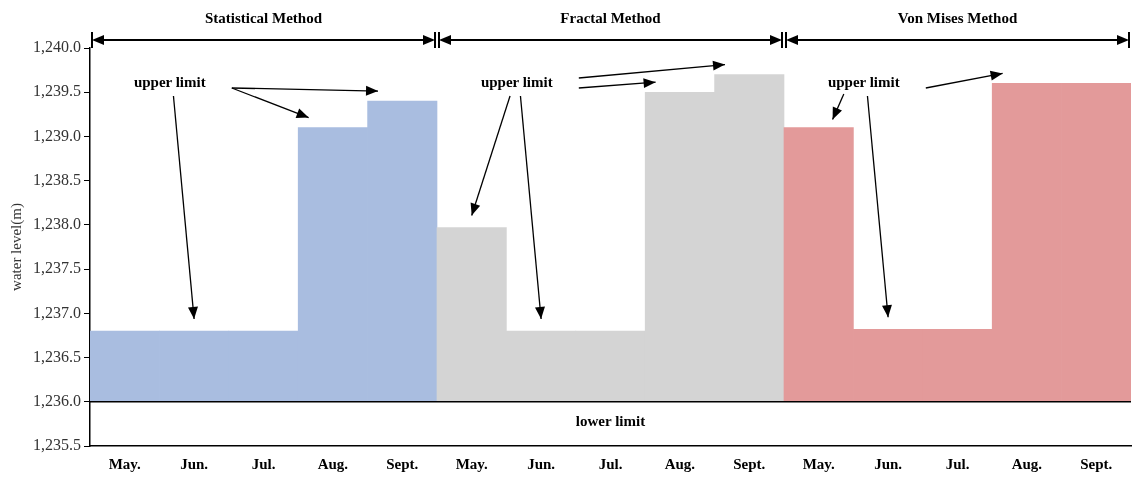 The height and width of the screenshot is (488, 1137). What do you see at coordinates (57, 91) in the screenshot?
I see `y-tick-label: 1,239.5` at bounding box center [57, 91].